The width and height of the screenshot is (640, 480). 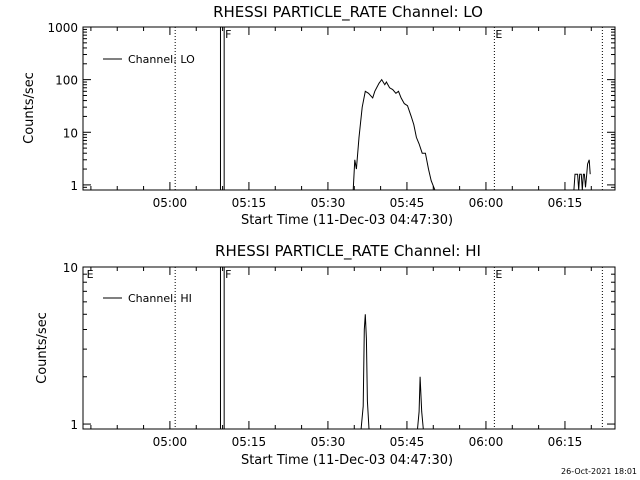 I want to click on panel-lo-ytick-label: 100, so click(x=66, y=81).